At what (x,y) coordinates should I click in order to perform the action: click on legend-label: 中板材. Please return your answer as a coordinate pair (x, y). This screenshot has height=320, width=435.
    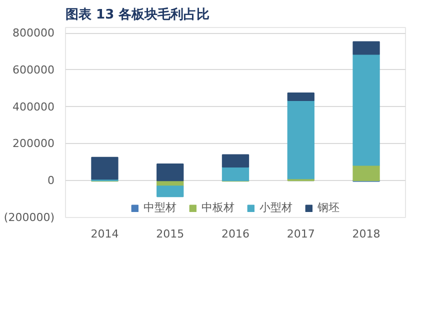
    Looking at the image, I should click on (218, 207).